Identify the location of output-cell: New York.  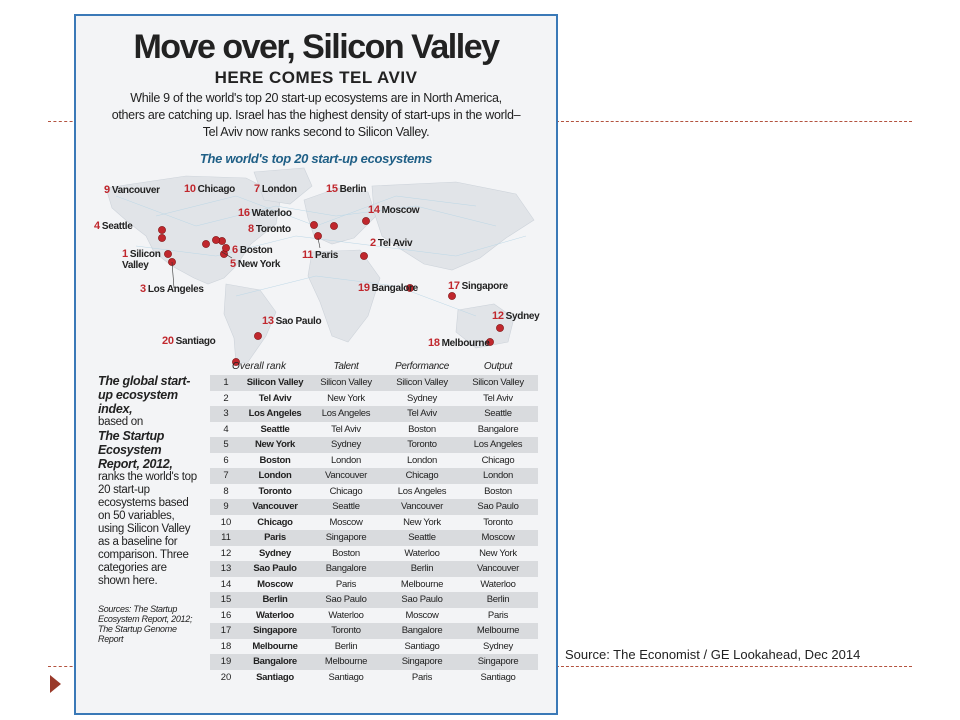
(498, 553).